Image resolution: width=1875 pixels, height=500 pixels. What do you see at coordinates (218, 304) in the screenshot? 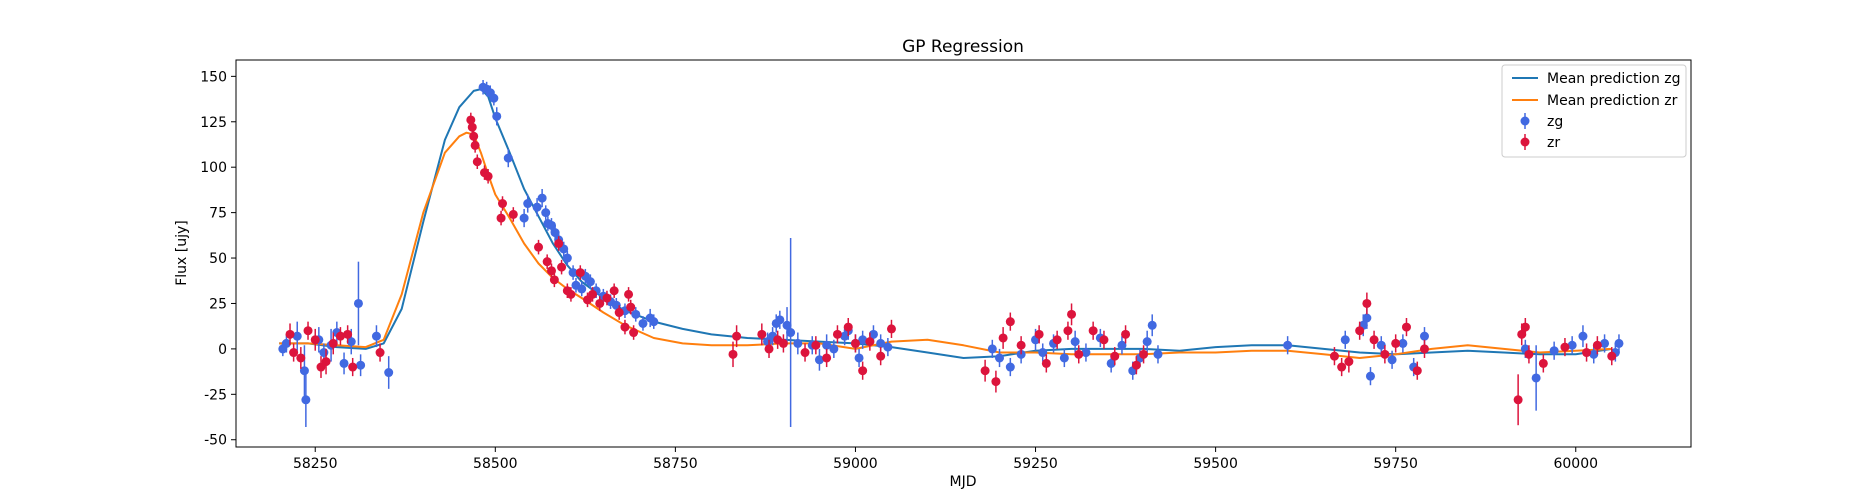
I see `y-tick-label: 25` at bounding box center [218, 304].